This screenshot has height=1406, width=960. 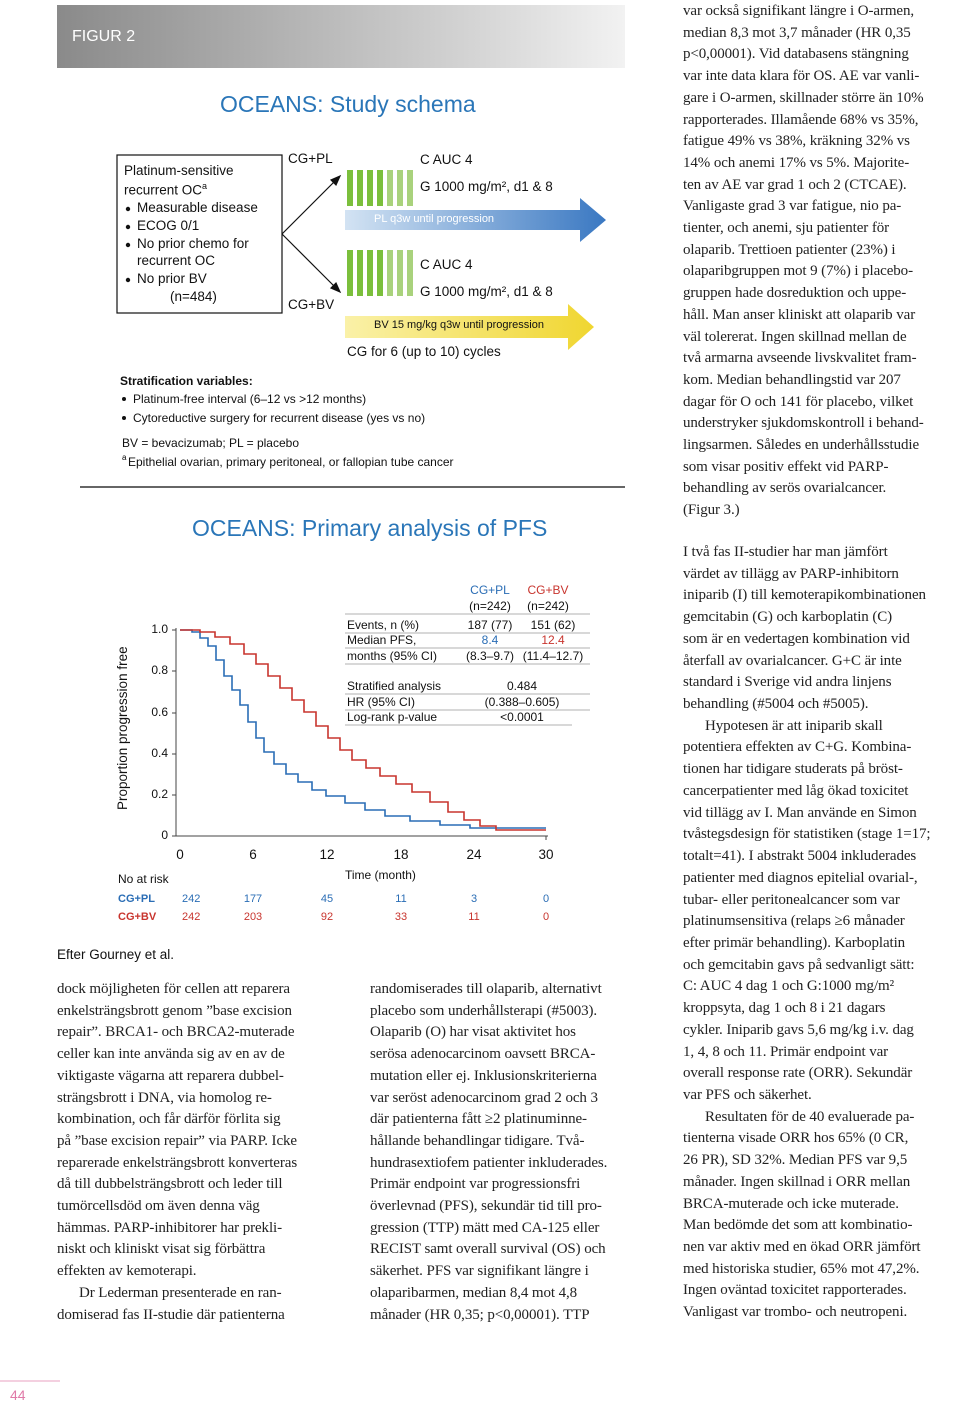 What do you see at coordinates (205, 186) in the screenshot?
I see `superscript: a` at bounding box center [205, 186].